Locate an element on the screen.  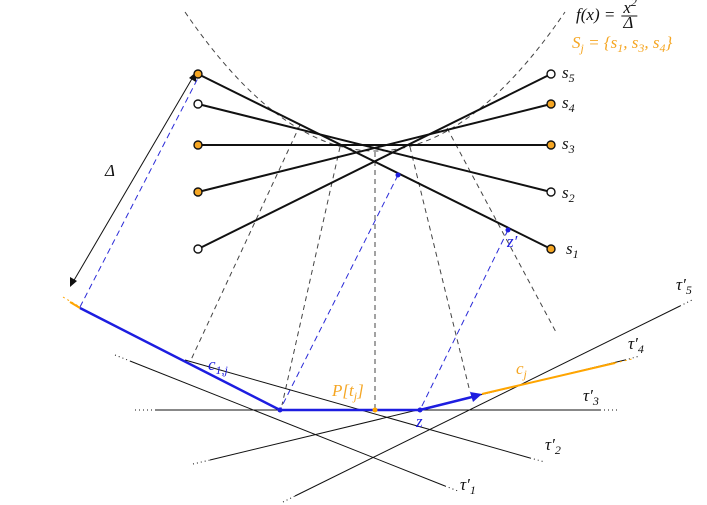
zprime-label: z′ is located at coordinates (512, 241).